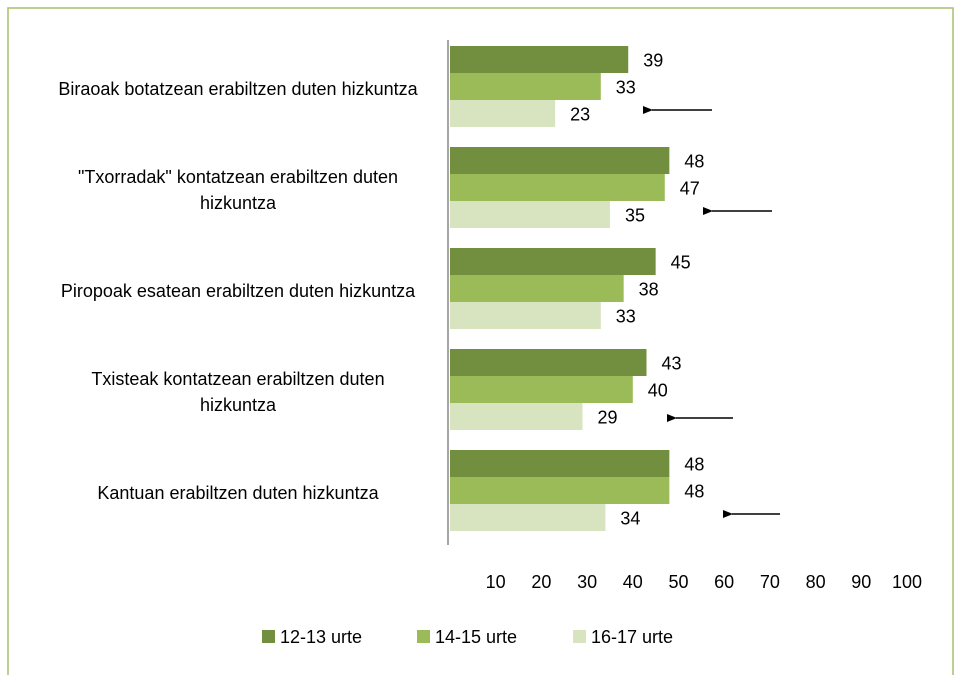  I want to click on value-label: 47, so click(690, 188).